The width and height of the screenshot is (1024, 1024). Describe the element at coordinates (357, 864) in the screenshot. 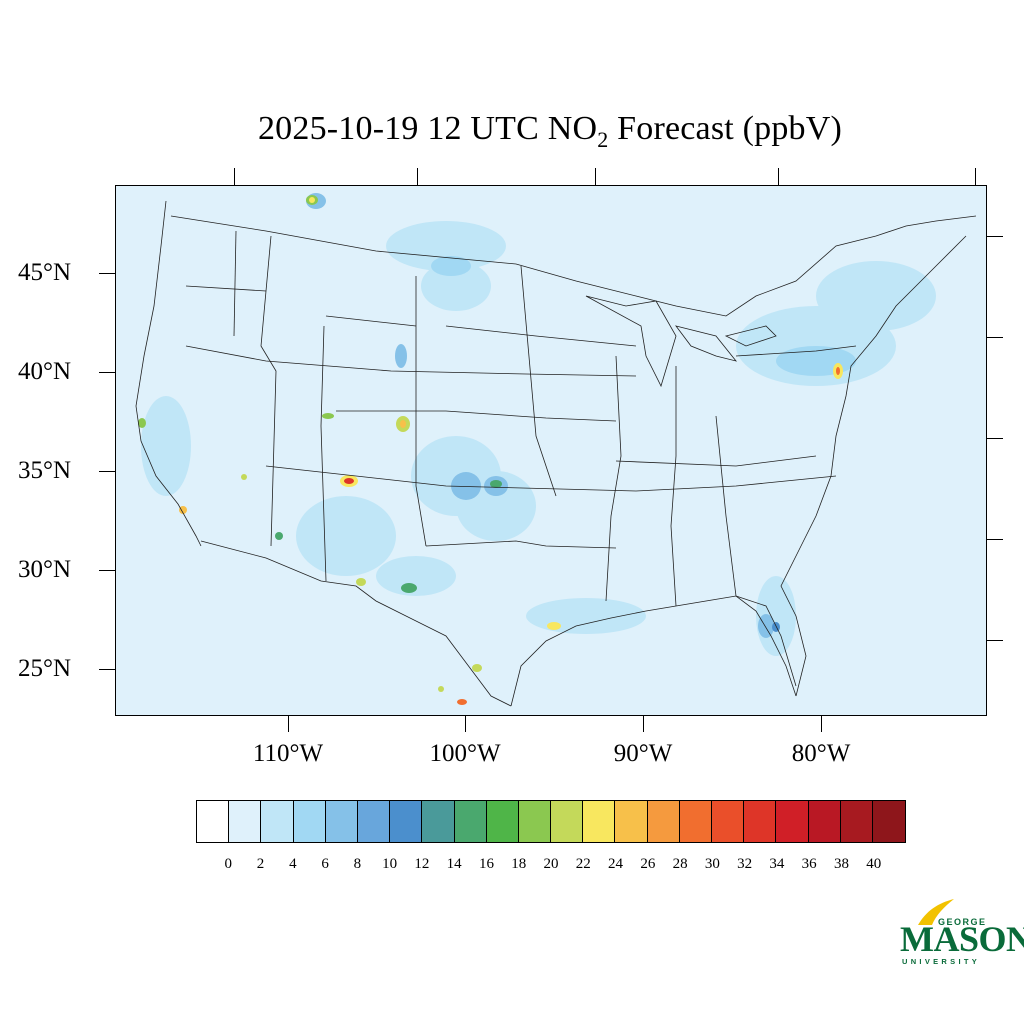

I see `colorbar-label: 8` at that location.